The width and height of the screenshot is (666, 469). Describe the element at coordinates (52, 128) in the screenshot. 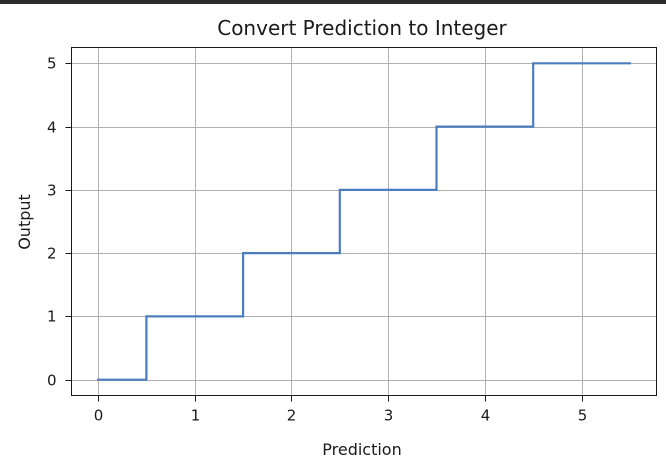

I see `y-tick-label: 4` at that location.